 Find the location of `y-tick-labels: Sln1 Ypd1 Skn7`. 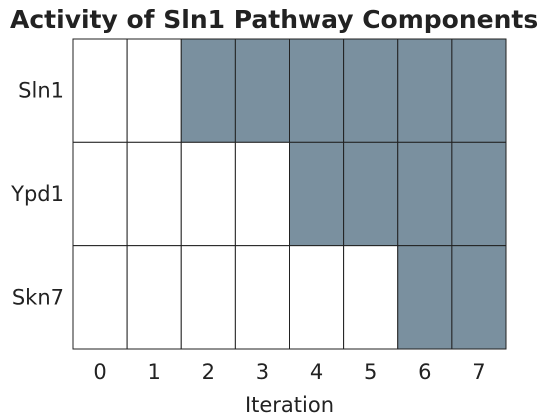

y-tick-labels: Sln1 Ypd1 Skn7 is located at coordinates (37, 194).